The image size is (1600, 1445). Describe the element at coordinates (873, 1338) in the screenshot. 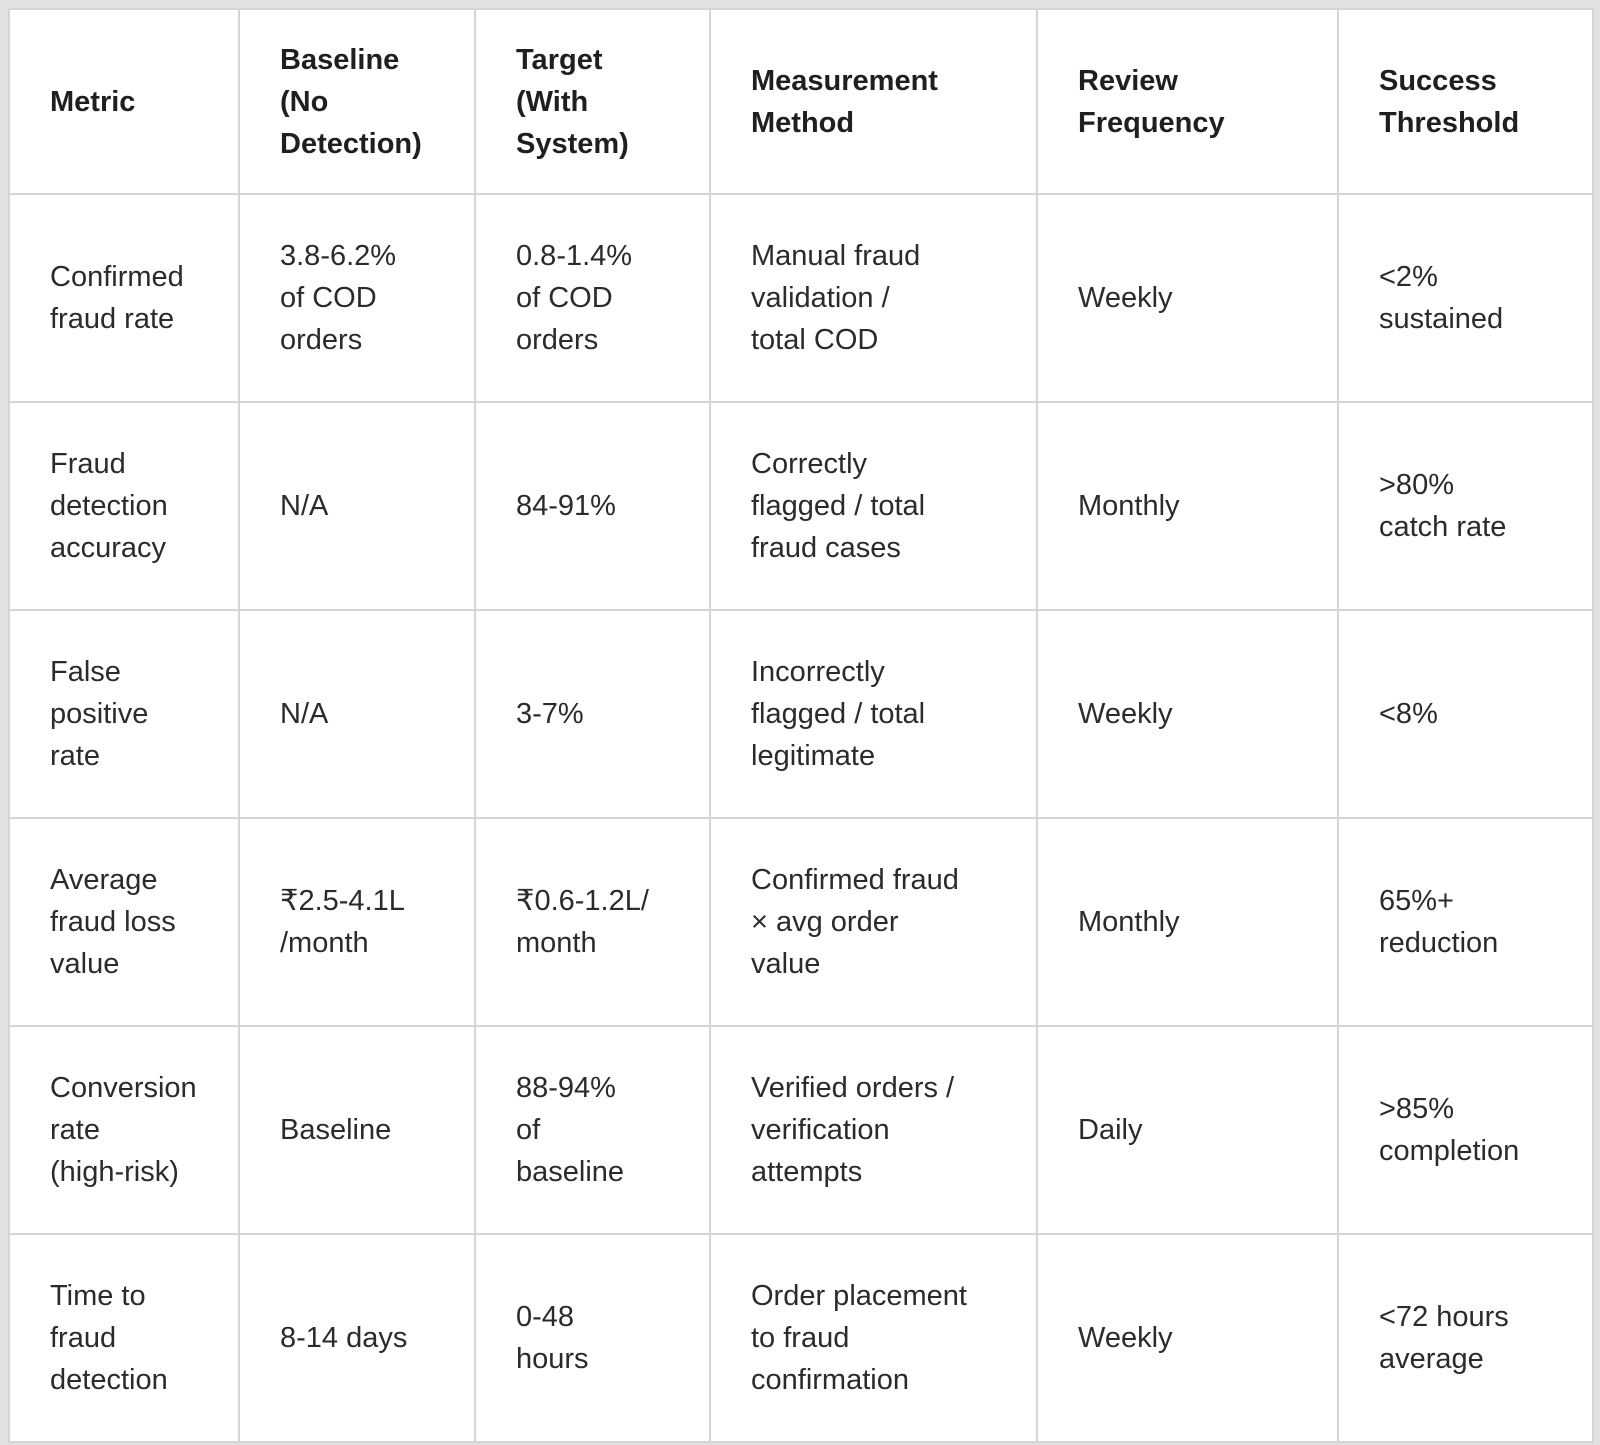

I see `cell-measurement-method: Order placement to fraud confirmation` at that location.